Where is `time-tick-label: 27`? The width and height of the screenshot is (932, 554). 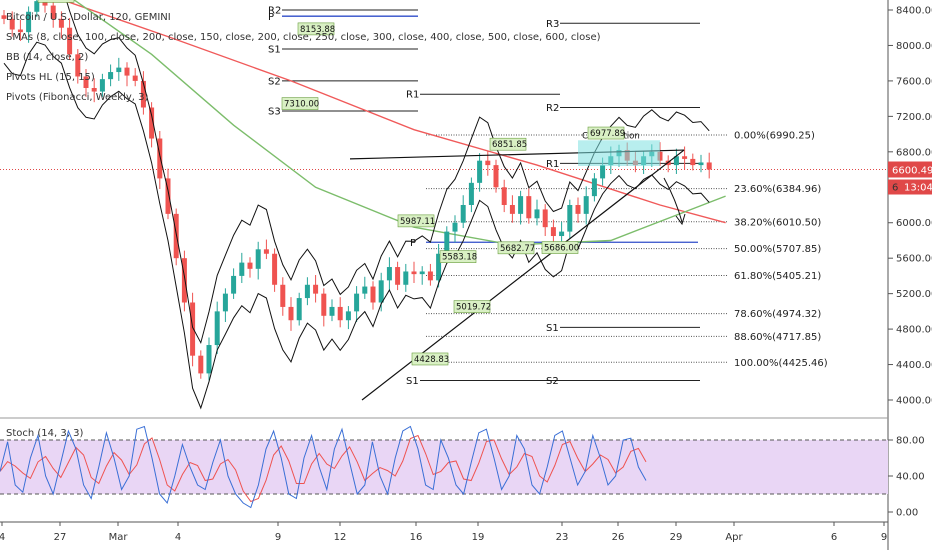 time-tick-label: 27 is located at coordinates (60, 537).